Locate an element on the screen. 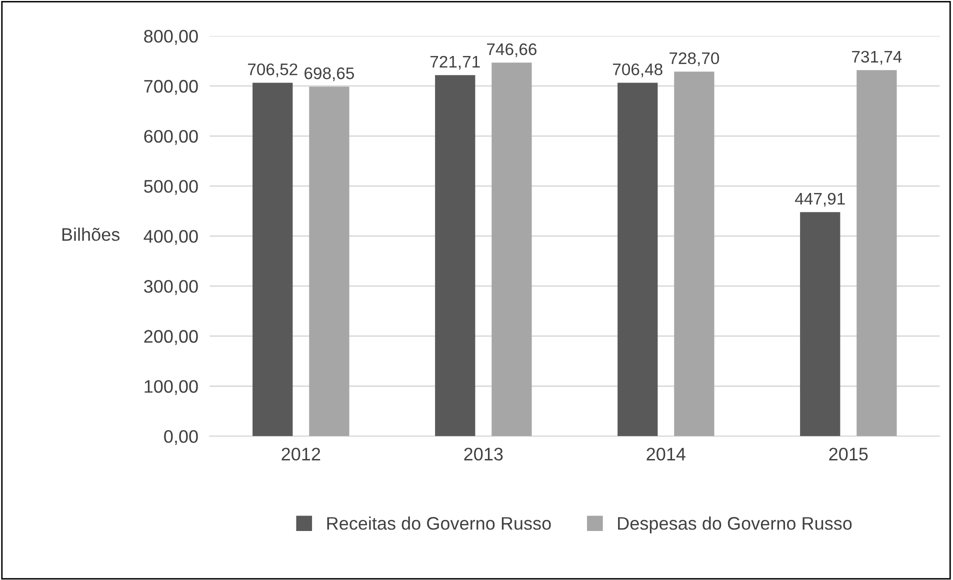 The image size is (953, 580). y-tick-label: 100,00 is located at coordinates (171, 387).